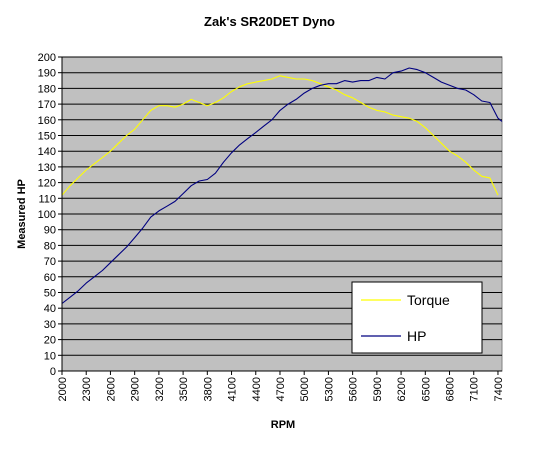 This screenshot has width=539, height=450. Describe the element at coordinates (47, 199) in the screenshot. I see `y-tick-label: 110` at that location.